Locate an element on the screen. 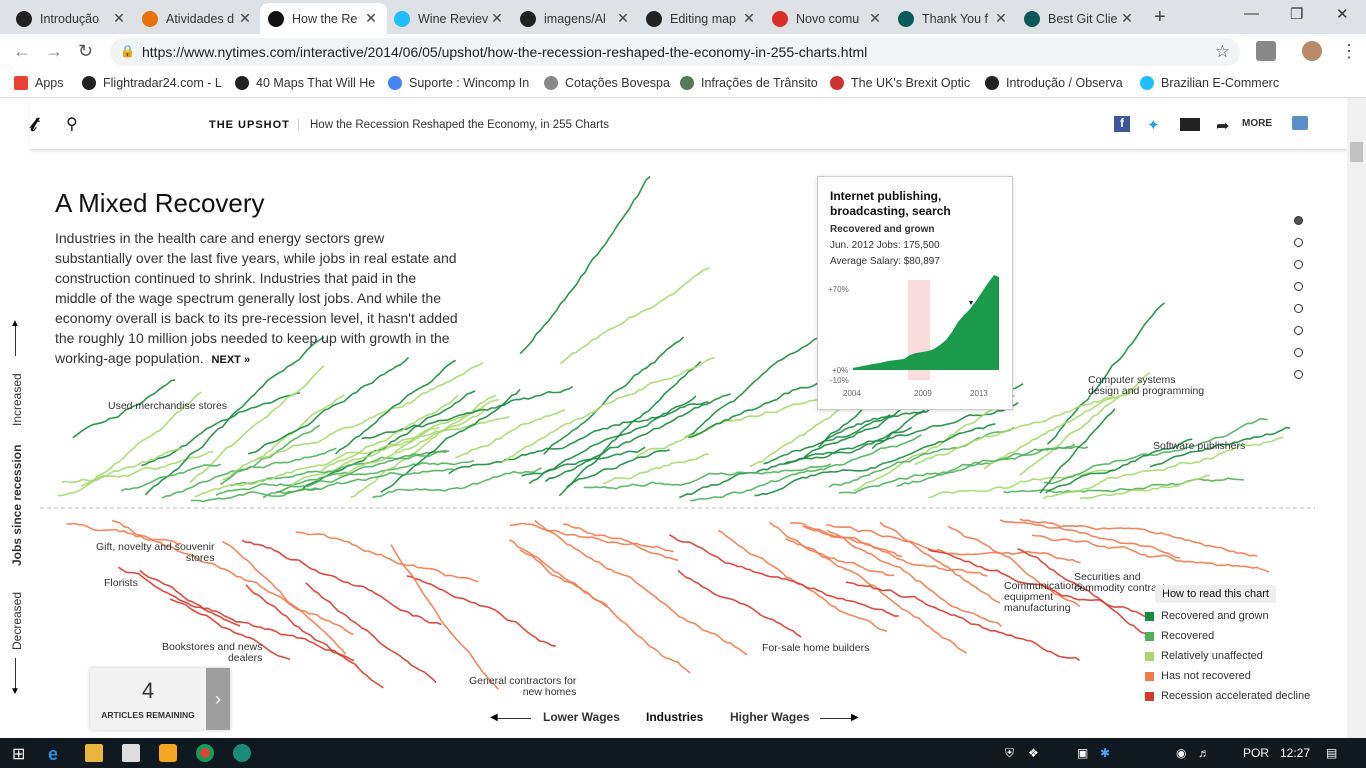  back-icon: ← is located at coordinates (22, 51).